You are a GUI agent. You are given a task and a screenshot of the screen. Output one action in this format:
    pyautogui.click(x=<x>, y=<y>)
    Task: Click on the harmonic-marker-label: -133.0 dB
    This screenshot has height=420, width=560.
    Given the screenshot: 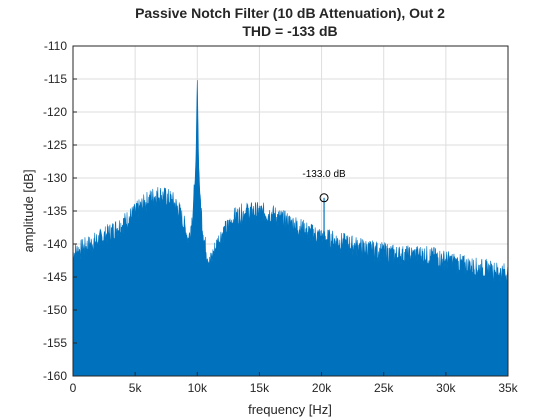 What is the action you would take?
    pyautogui.click(x=324, y=174)
    